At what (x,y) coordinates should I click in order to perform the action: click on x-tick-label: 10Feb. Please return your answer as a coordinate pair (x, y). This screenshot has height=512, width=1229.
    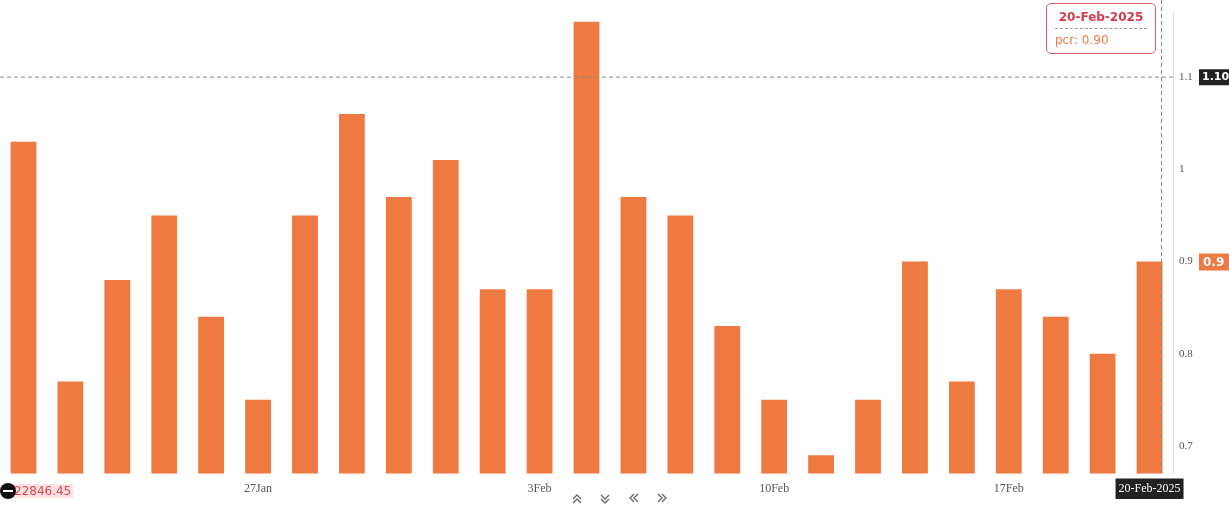
    Looking at the image, I should click on (774, 487).